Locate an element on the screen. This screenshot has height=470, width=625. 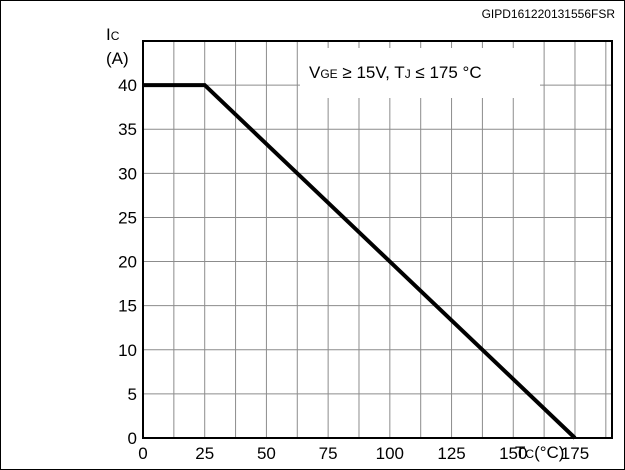
y-axis-label: IC is located at coordinates (113, 34).